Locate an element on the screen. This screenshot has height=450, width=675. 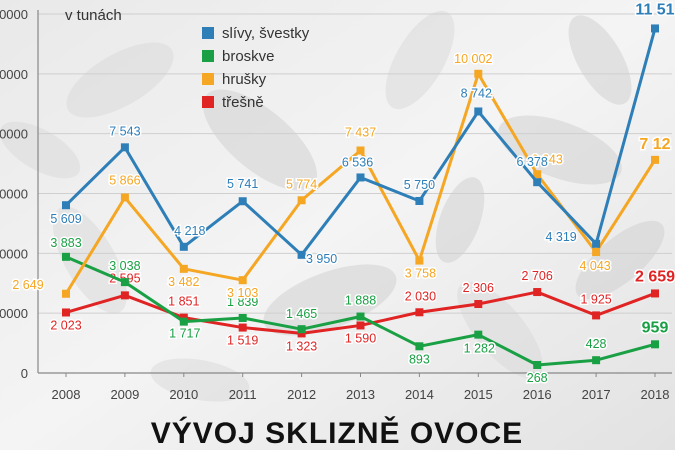
data-label: 5 741 is located at coordinates (242, 184).